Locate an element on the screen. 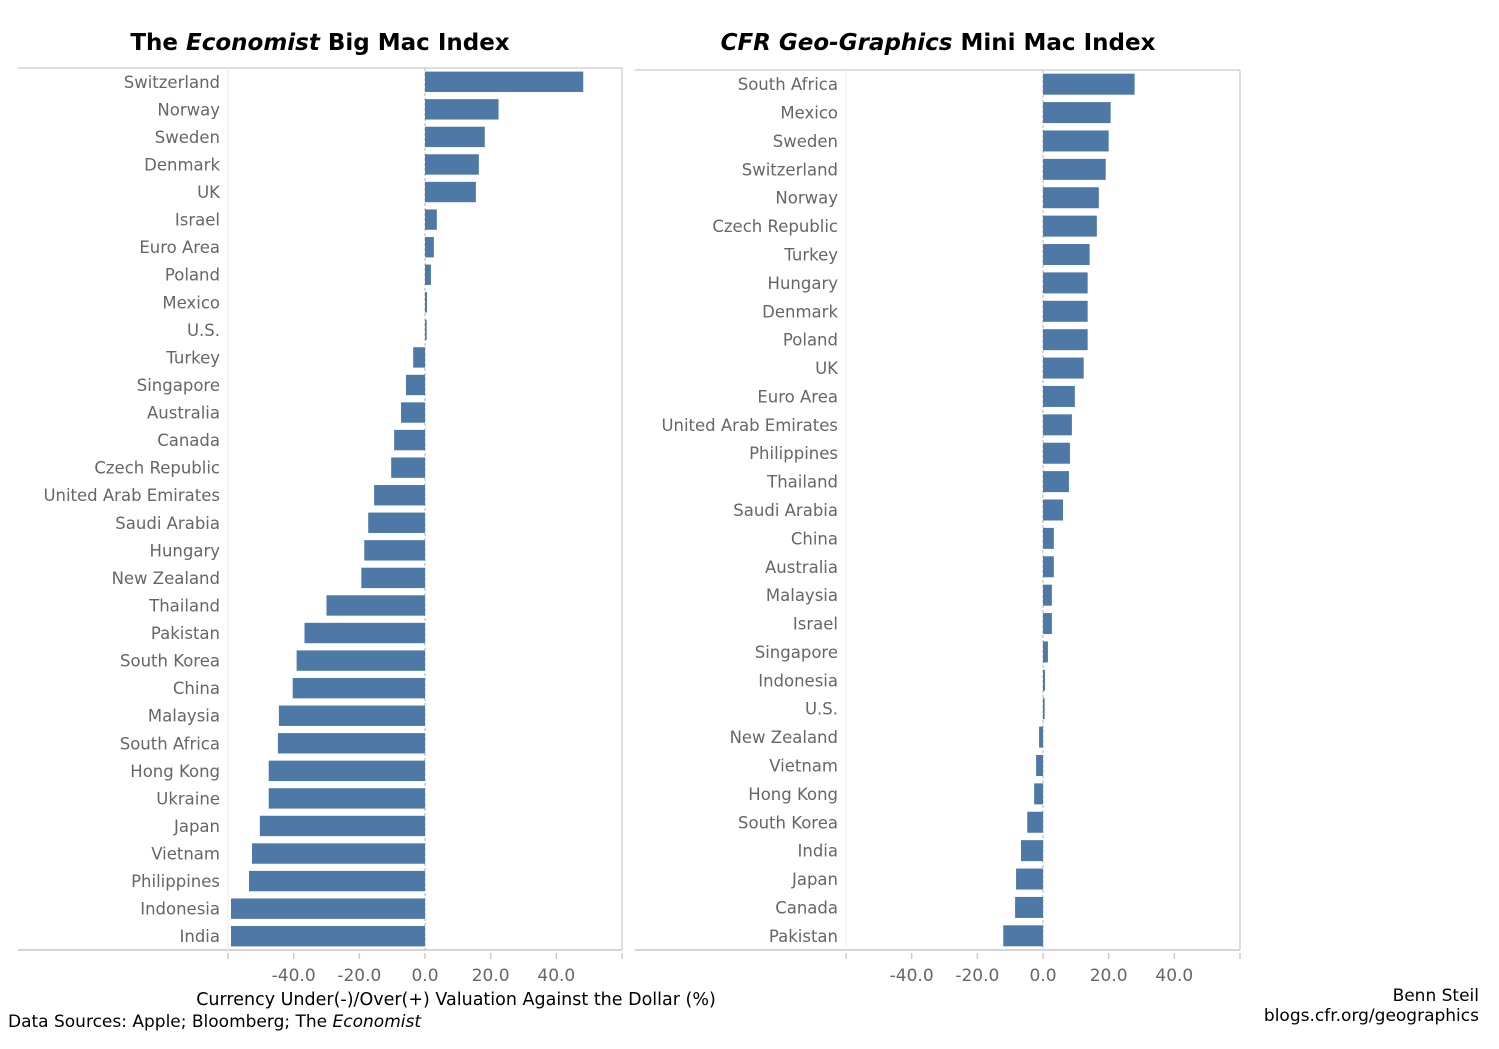  category-label: South Africa is located at coordinates (170, 743).